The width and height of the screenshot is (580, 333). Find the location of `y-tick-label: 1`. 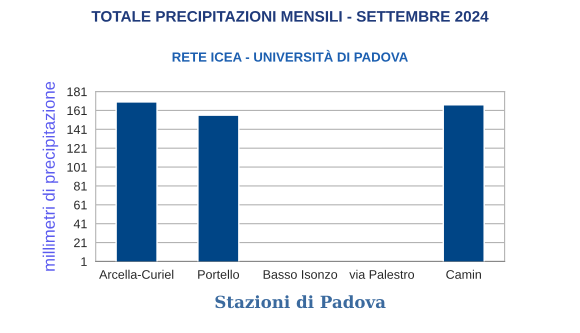

y-tick-label: 1 is located at coordinates (84, 261).